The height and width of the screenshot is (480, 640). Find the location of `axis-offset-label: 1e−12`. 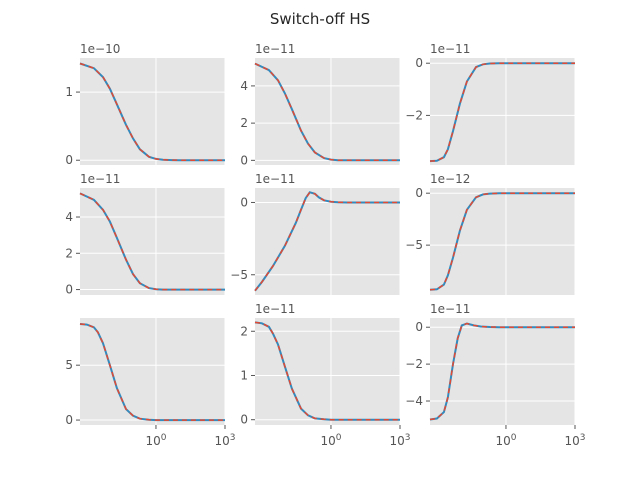

axis-offset-label: 1e−12 is located at coordinates (450, 179).